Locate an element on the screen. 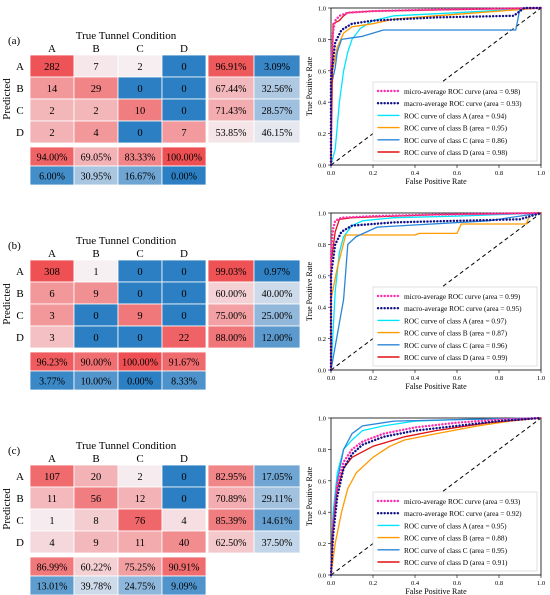  legend-box is located at coordinates (455, 326).